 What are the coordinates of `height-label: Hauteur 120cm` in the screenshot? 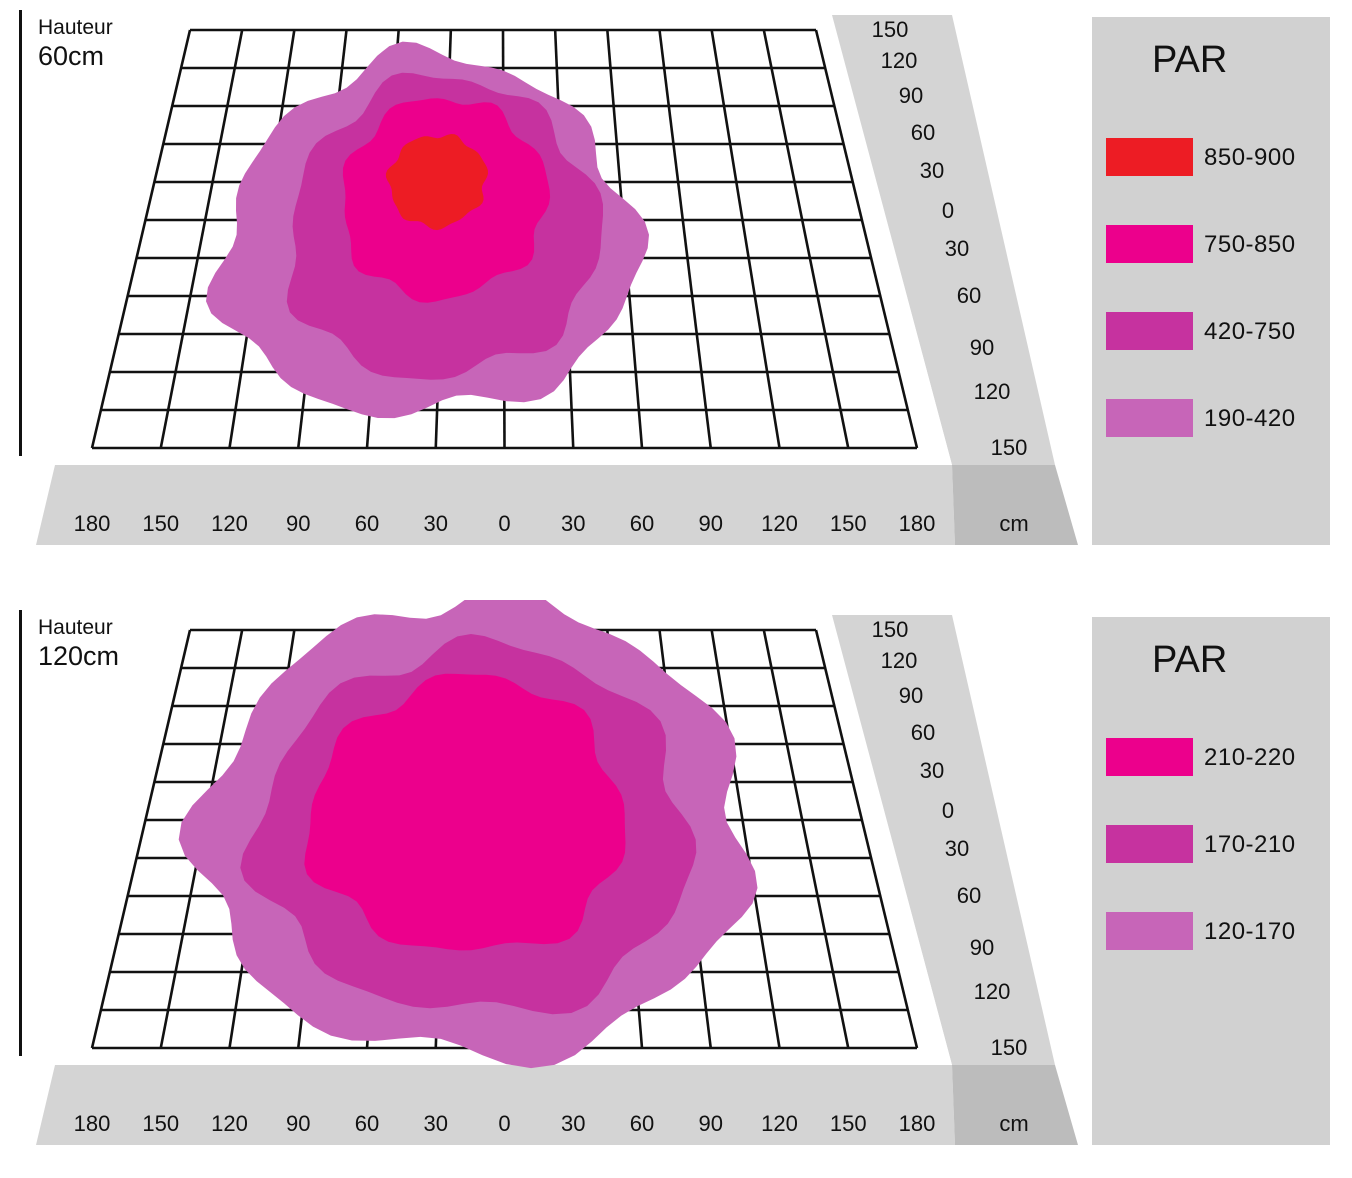 It's located at (78, 644).